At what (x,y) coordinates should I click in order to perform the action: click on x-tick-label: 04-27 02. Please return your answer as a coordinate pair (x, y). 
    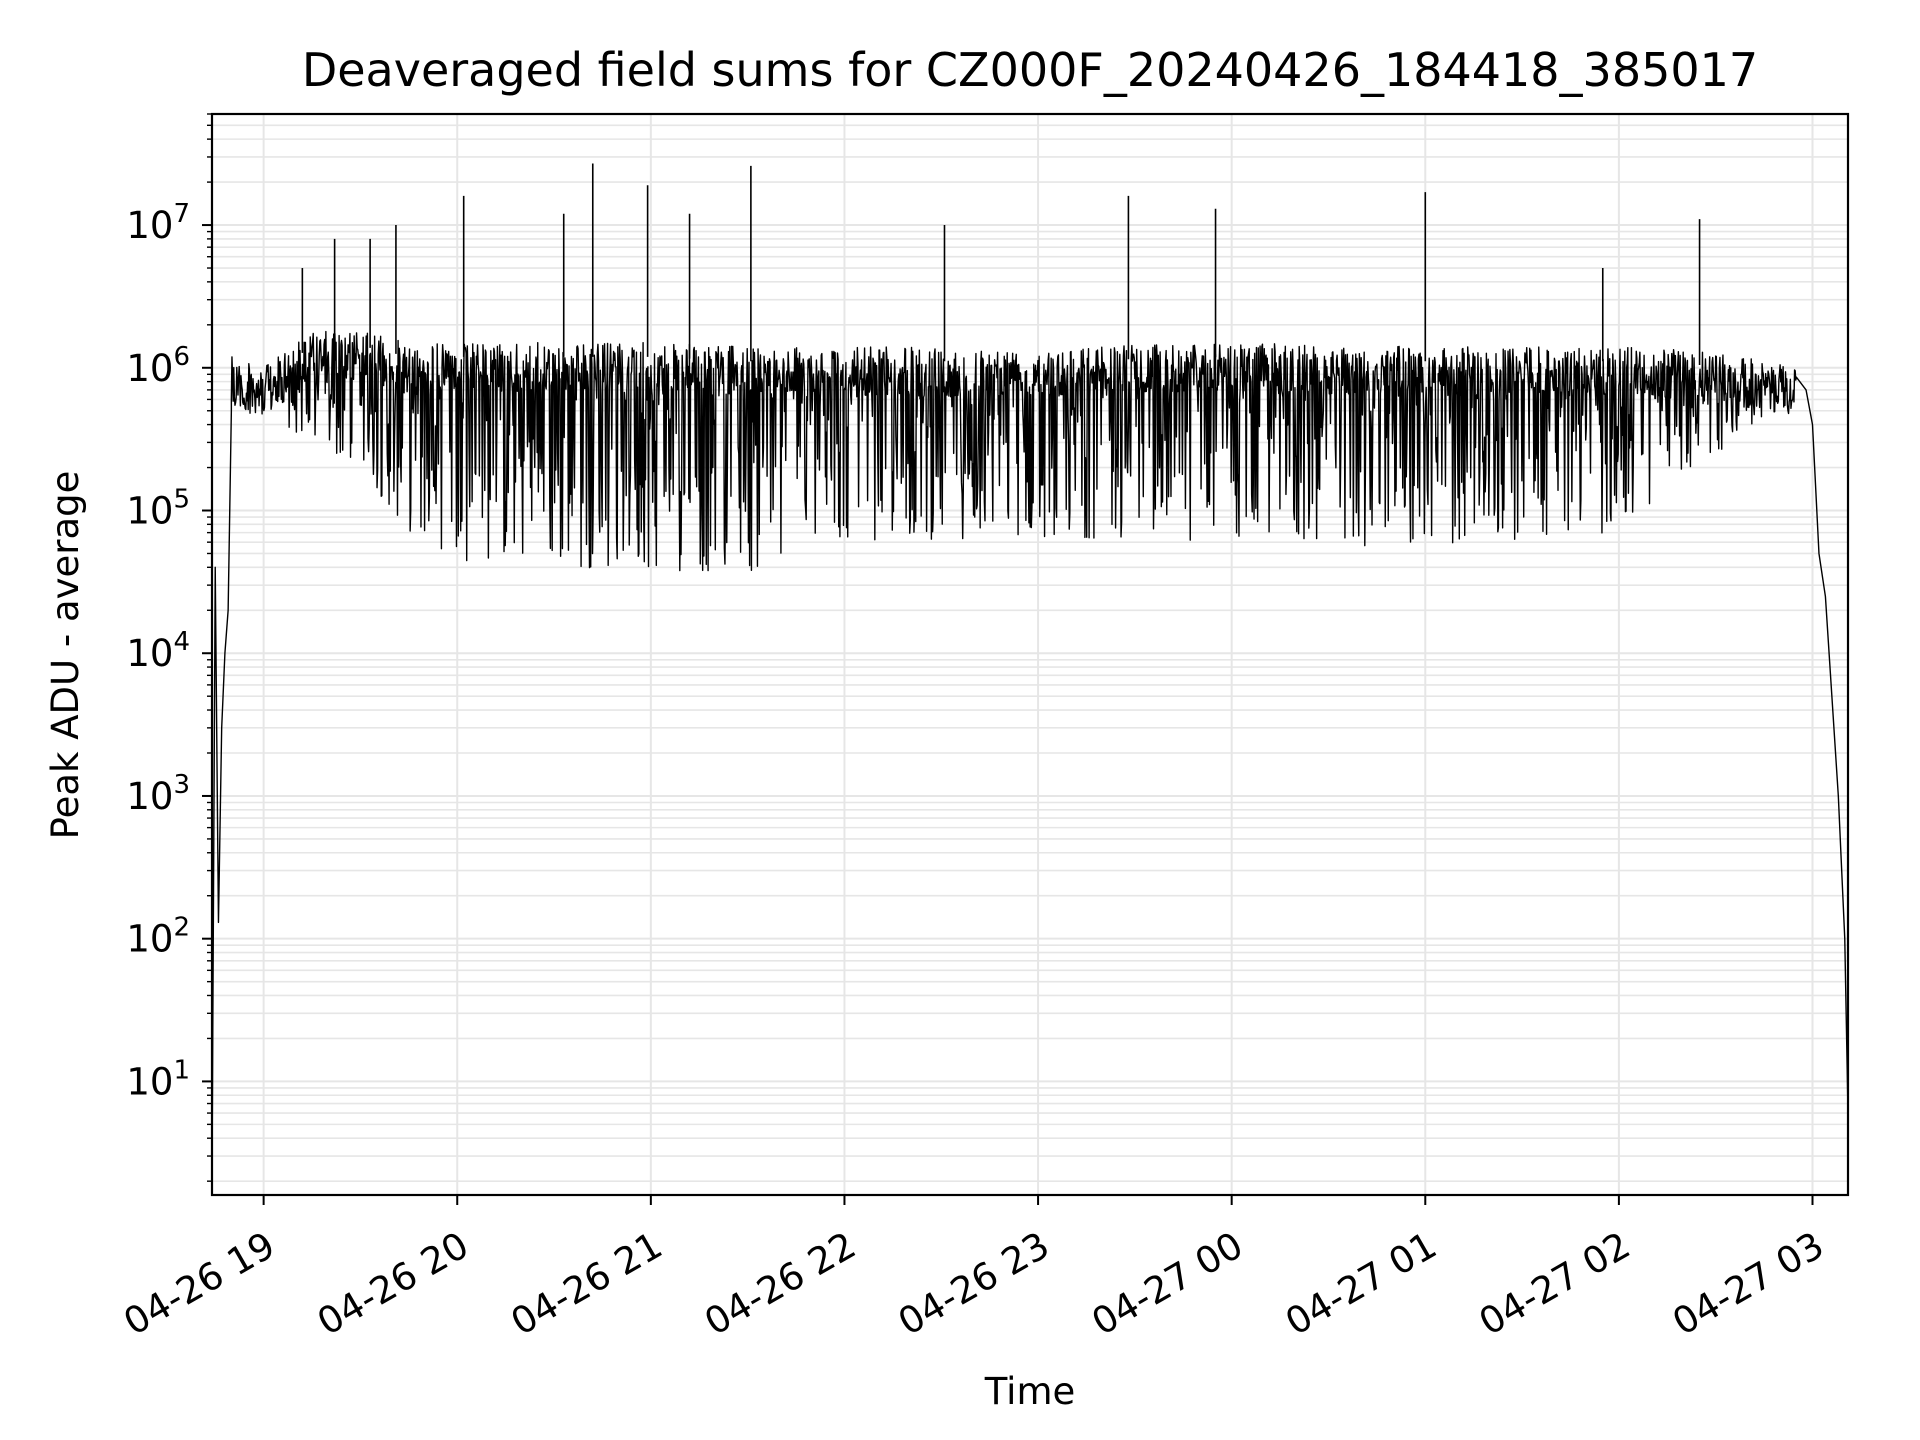
    Looking at the image, I should click on (1555, 1284).